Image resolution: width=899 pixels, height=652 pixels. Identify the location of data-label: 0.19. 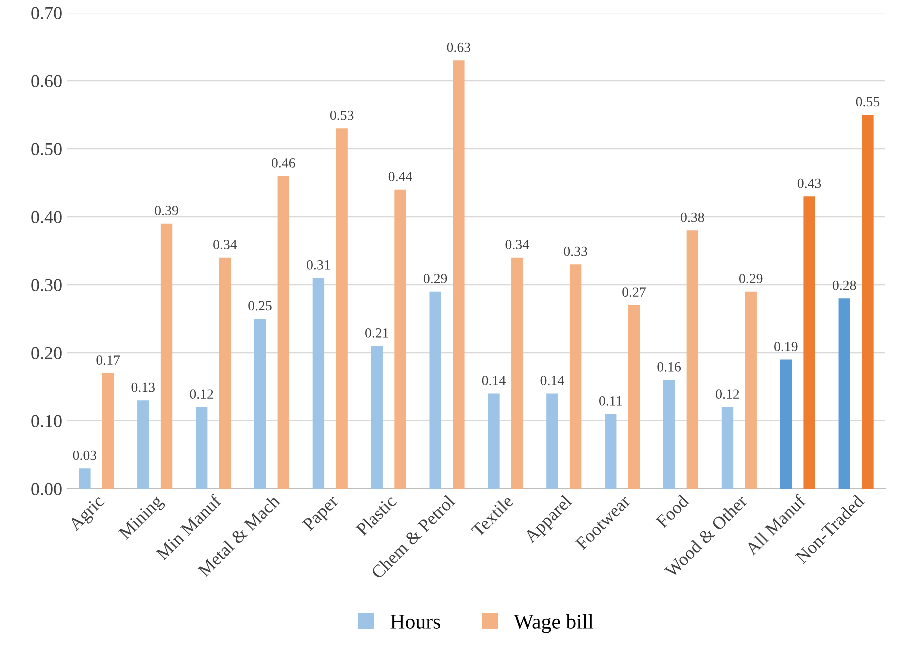
(786, 347).